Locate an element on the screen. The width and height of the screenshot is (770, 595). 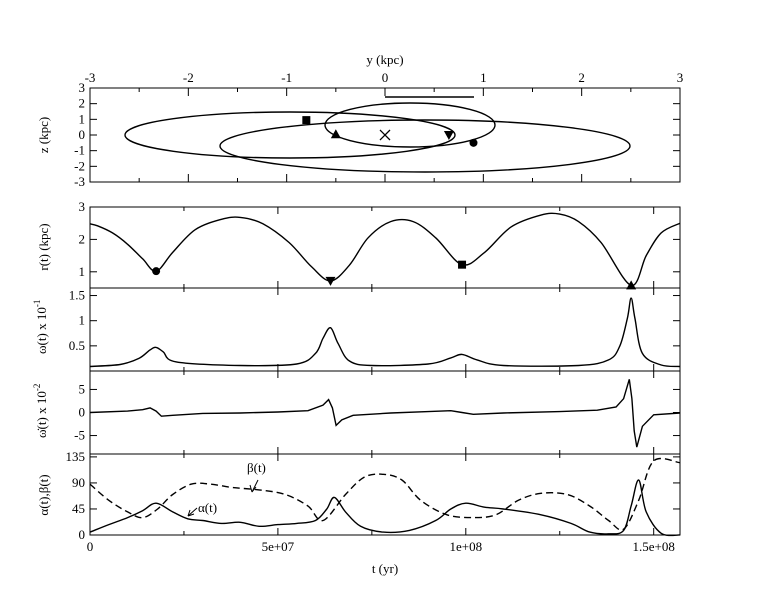
orbit-y-tick-label: -2 is located at coordinates (79, 165).